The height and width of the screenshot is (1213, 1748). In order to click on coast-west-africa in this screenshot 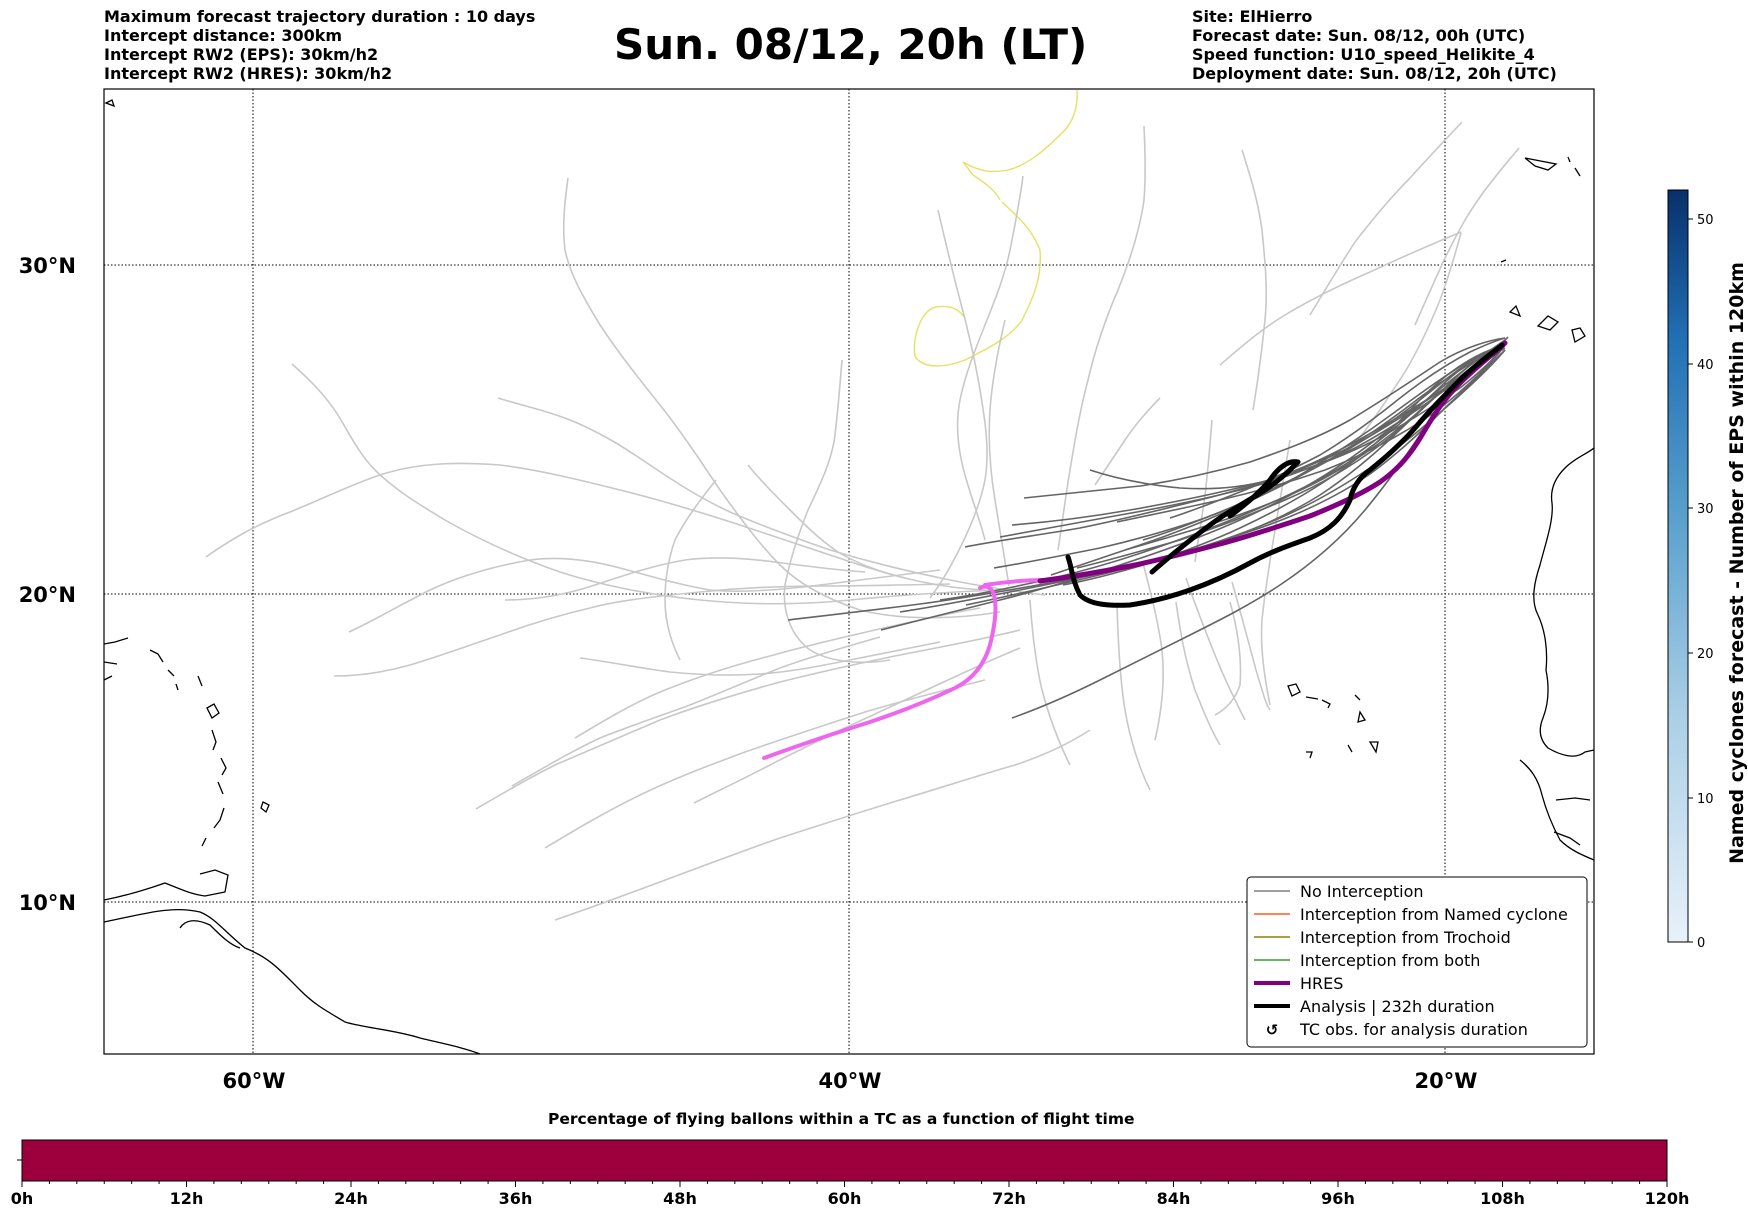, I will do `click(1556, 810)`.